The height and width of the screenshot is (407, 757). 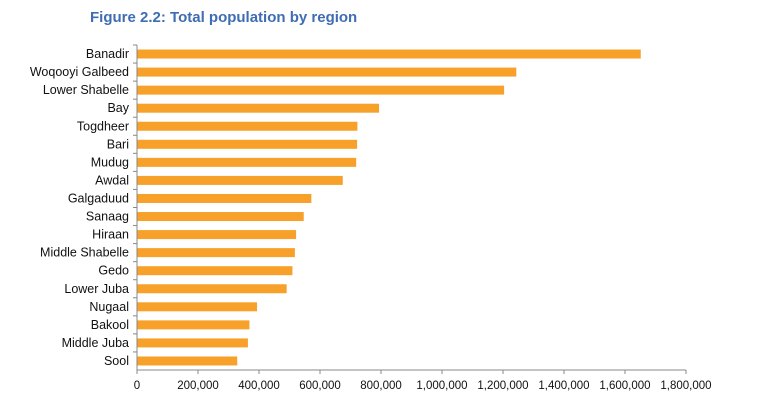 I want to click on x-tick-label: 1,600,000, so click(x=624, y=386).